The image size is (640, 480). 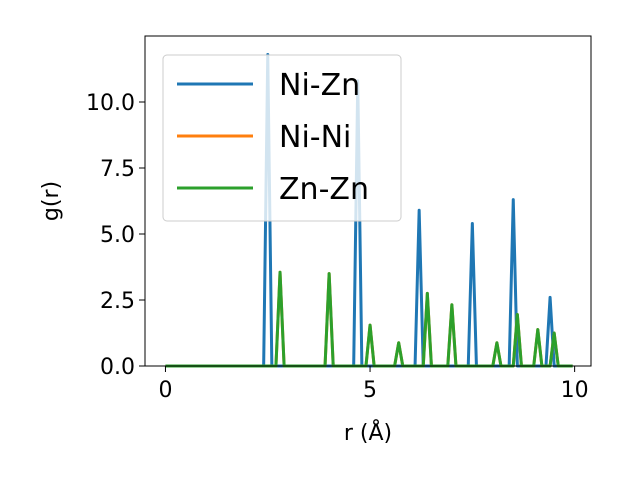 What do you see at coordinates (117, 367) in the screenshot?
I see `y-tick-label: 0.0` at bounding box center [117, 367].